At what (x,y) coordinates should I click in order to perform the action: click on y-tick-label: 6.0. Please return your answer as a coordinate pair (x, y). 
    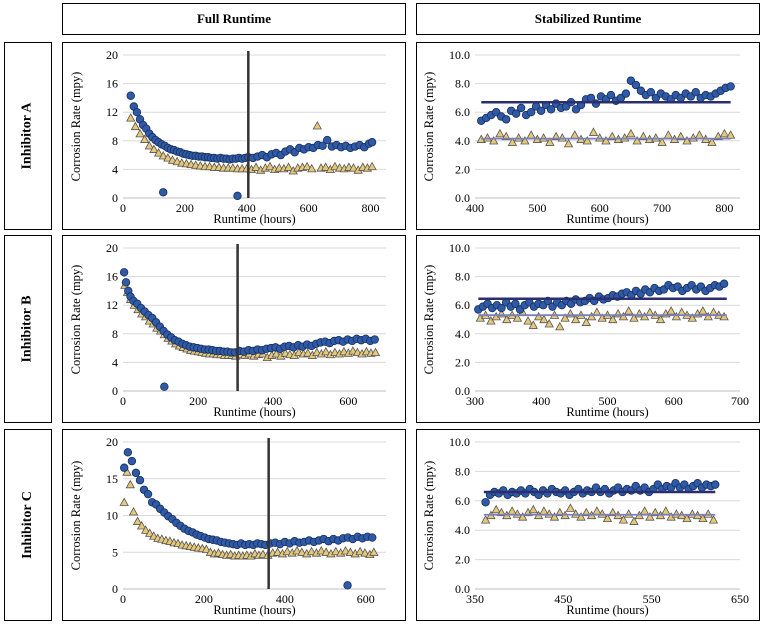
    Looking at the image, I should click on (462, 112).